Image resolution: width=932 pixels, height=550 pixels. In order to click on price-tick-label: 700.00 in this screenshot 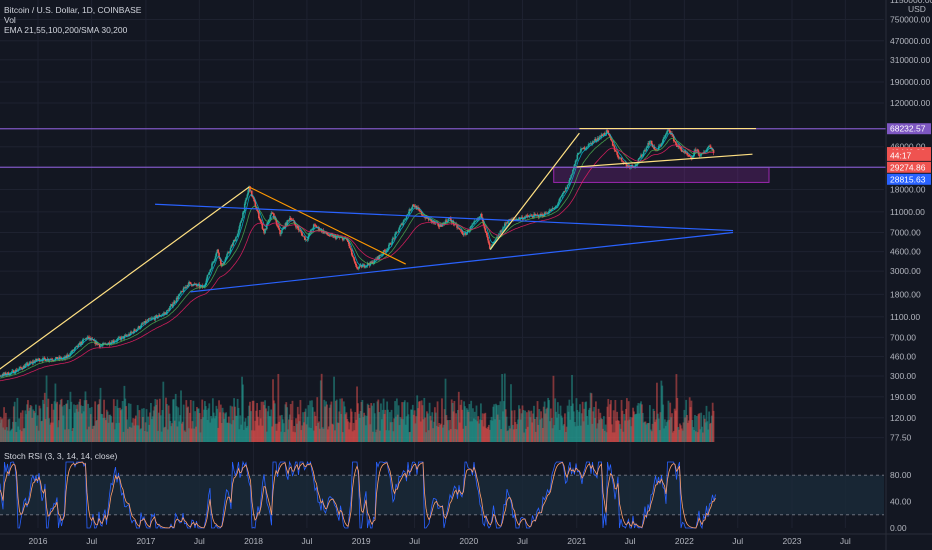, I will do `click(903, 337)`.